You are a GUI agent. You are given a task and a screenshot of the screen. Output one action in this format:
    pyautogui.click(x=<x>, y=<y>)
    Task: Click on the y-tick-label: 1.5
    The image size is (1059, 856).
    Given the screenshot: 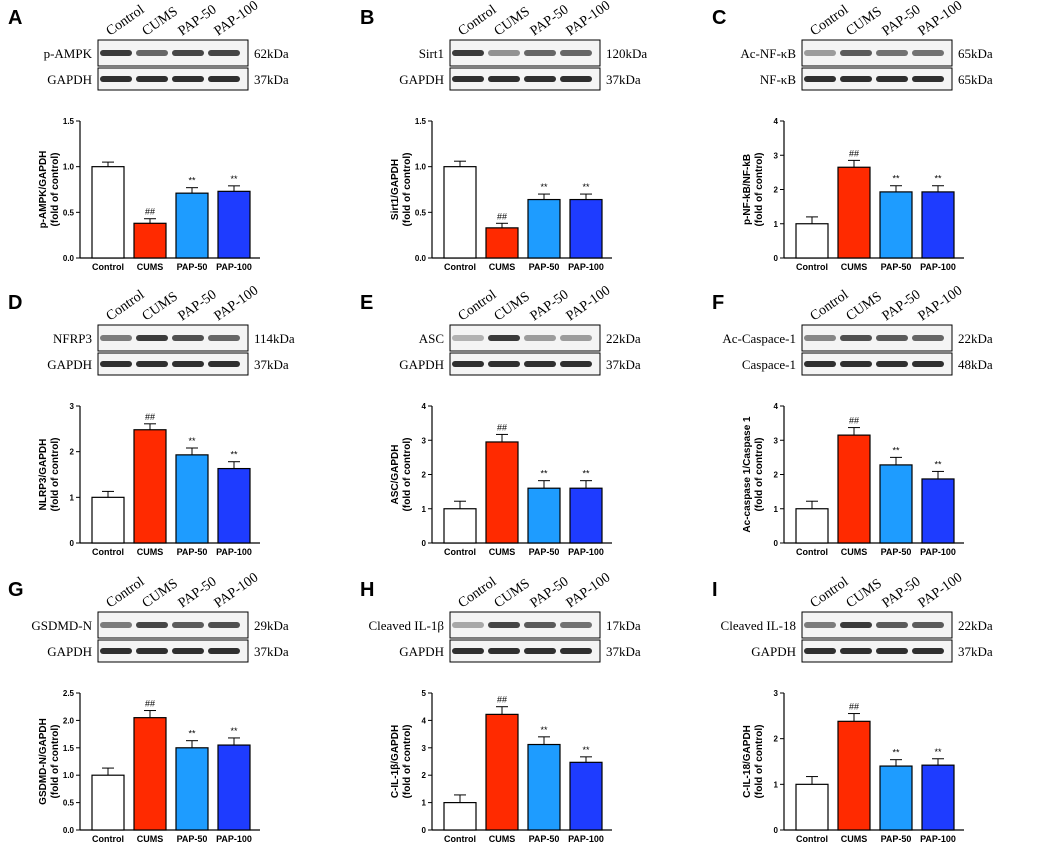 What is the action you would take?
    pyautogui.click(x=421, y=121)
    